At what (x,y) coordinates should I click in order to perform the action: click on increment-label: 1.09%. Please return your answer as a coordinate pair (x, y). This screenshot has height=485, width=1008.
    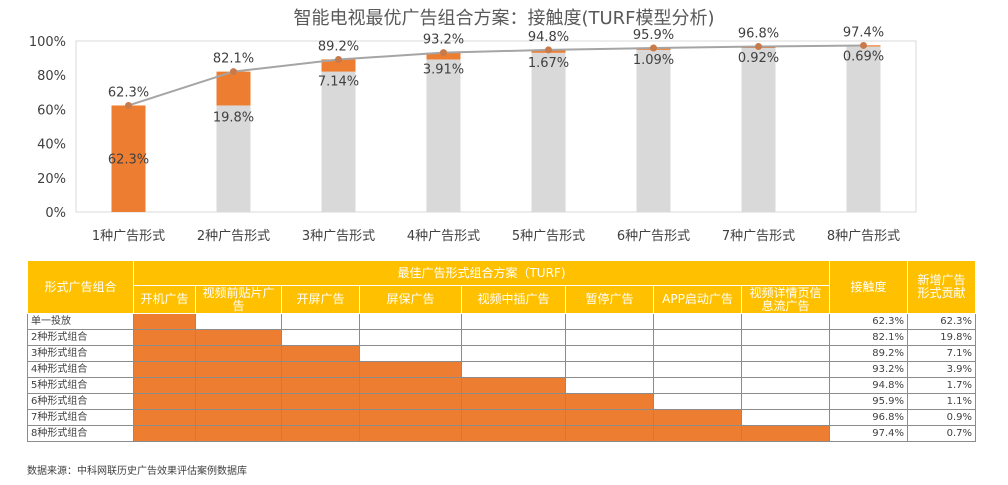
    Looking at the image, I should click on (653, 60).